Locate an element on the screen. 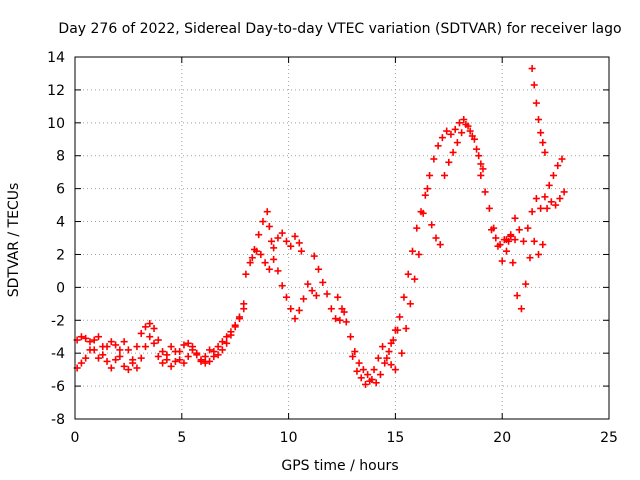  y-tick-label: -8 is located at coordinates (58, 420).